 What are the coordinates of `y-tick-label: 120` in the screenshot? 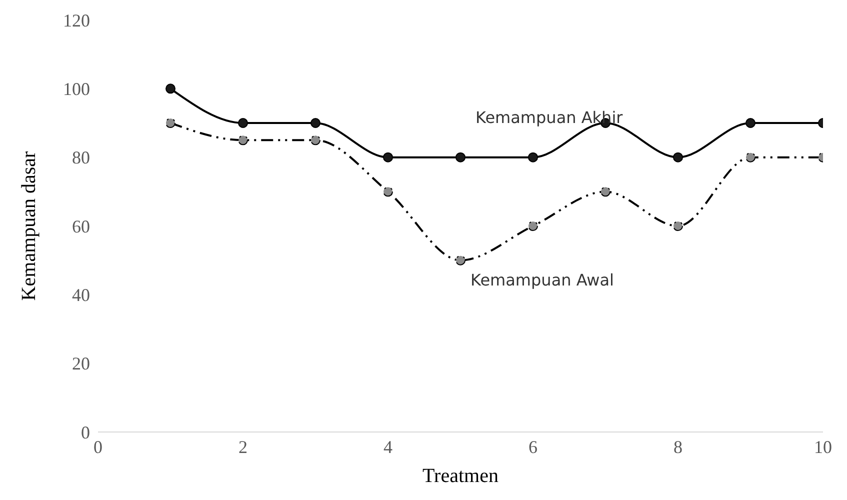 It's located at (76, 20).